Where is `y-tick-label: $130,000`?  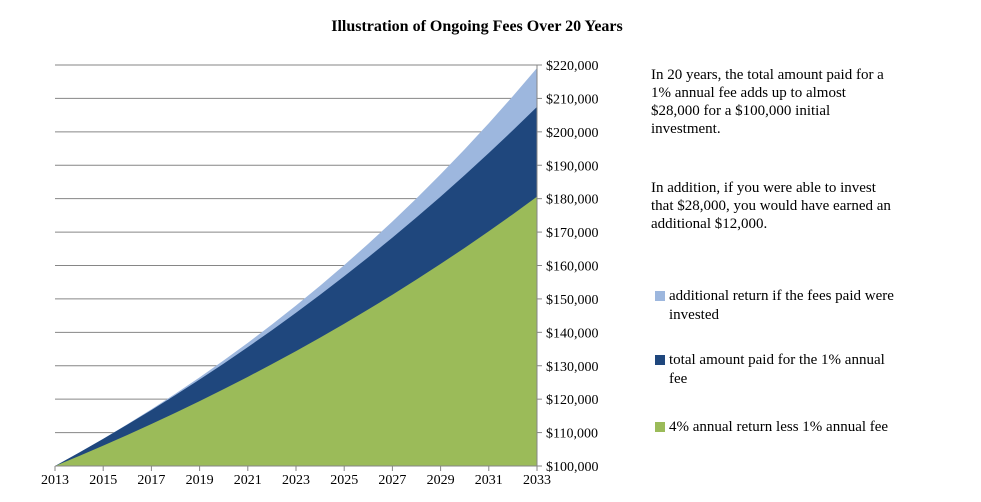
y-tick-label: $130,000 is located at coordinates (572, 367).